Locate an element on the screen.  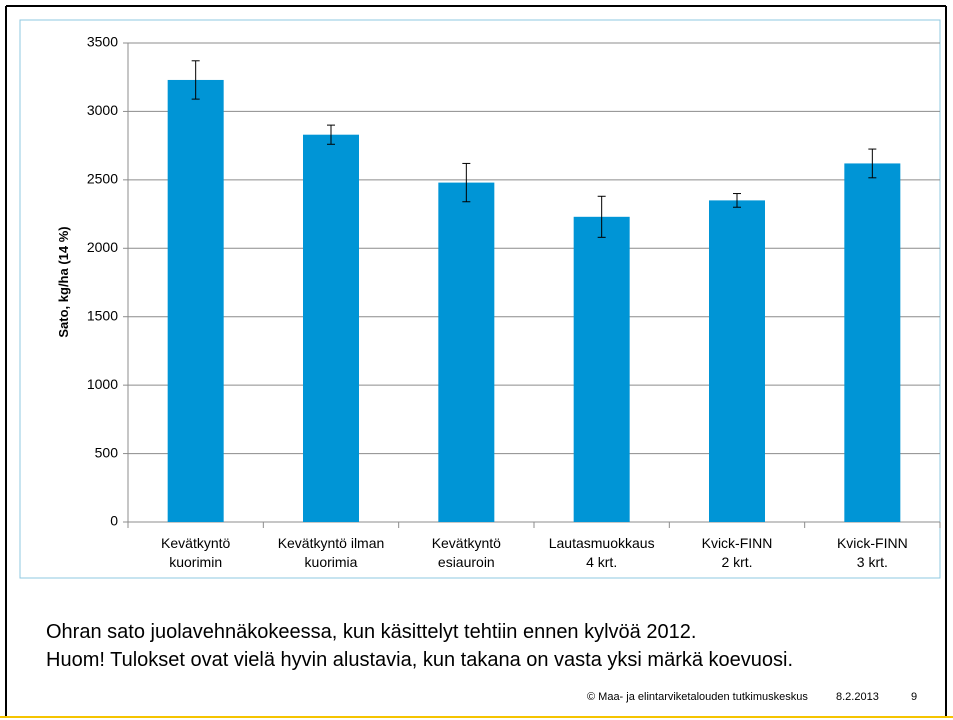
x-tick-label-line: kuorimin is located at coordinates (195, 562).